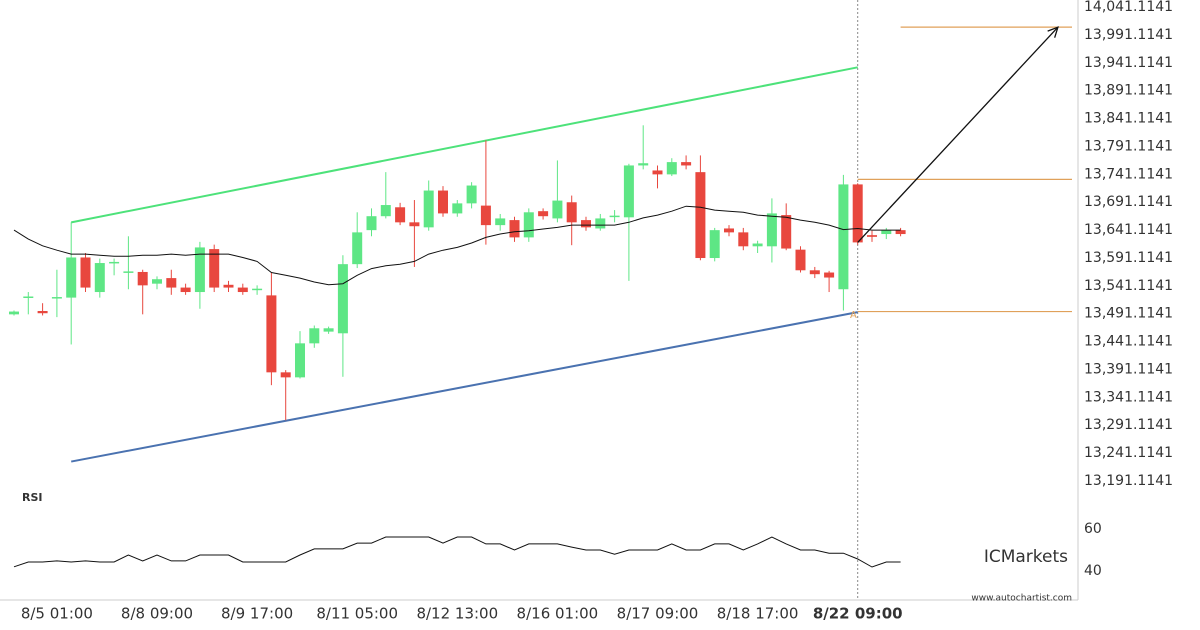 This screenshot has height=630, width=1200. I want to click on y-tick-label: 14,041.1141, so click(1128, 7).